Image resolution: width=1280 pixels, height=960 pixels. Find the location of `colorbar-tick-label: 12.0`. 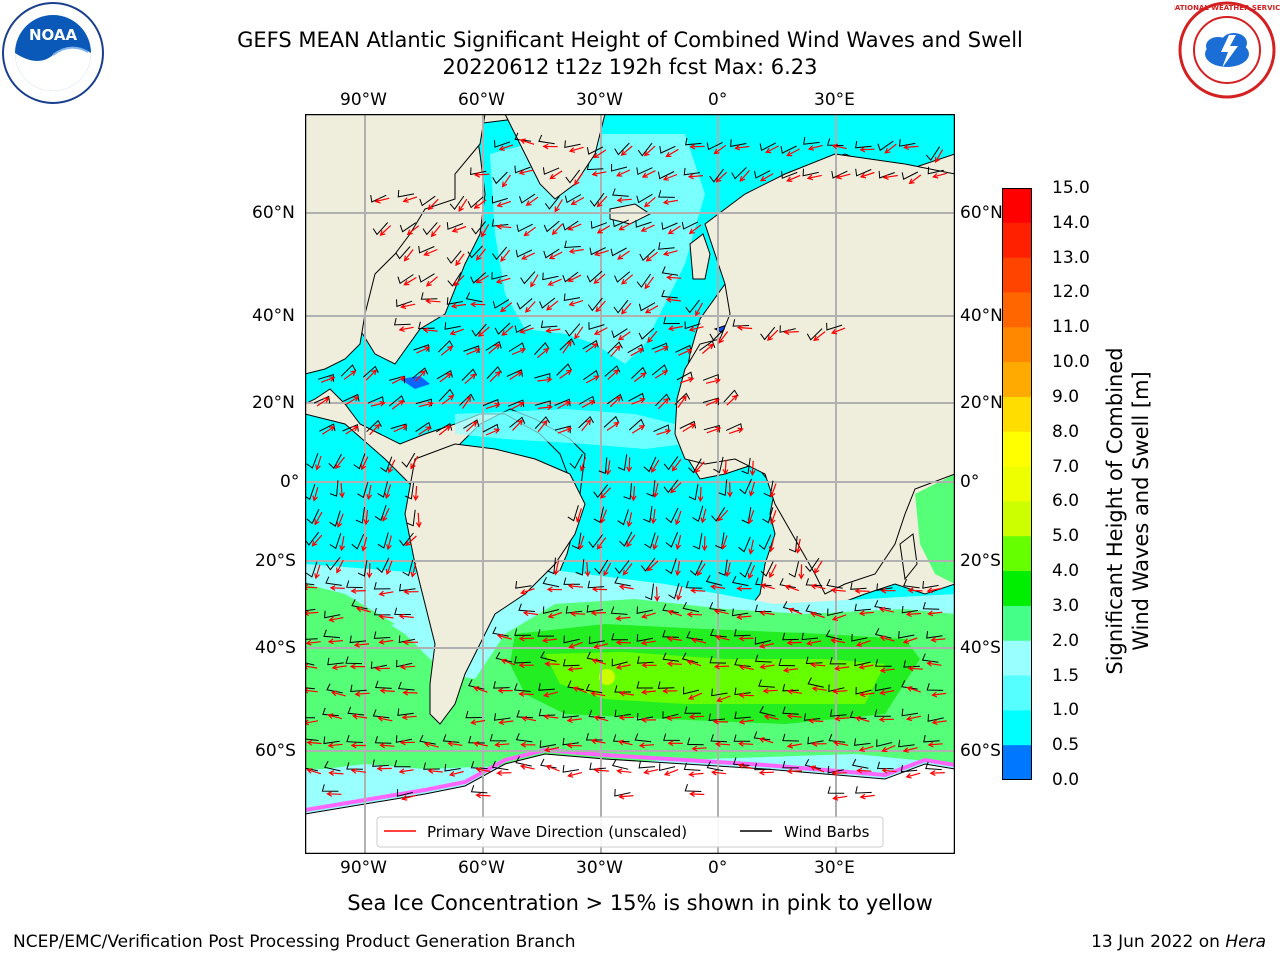

colorbar-tick-label: 12.0 is located at coordinates (1071, 292).